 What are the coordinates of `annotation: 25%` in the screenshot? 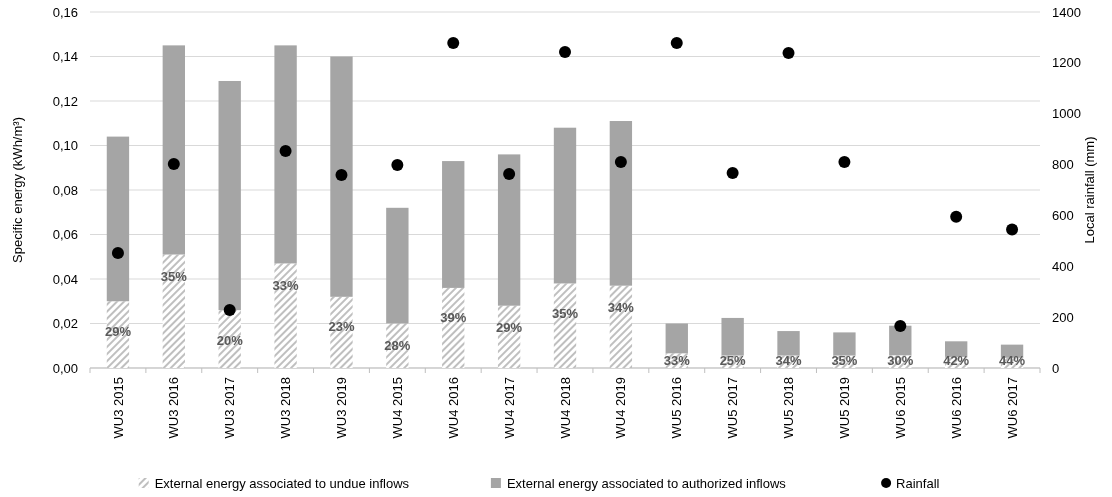 It's located at (733, 360).